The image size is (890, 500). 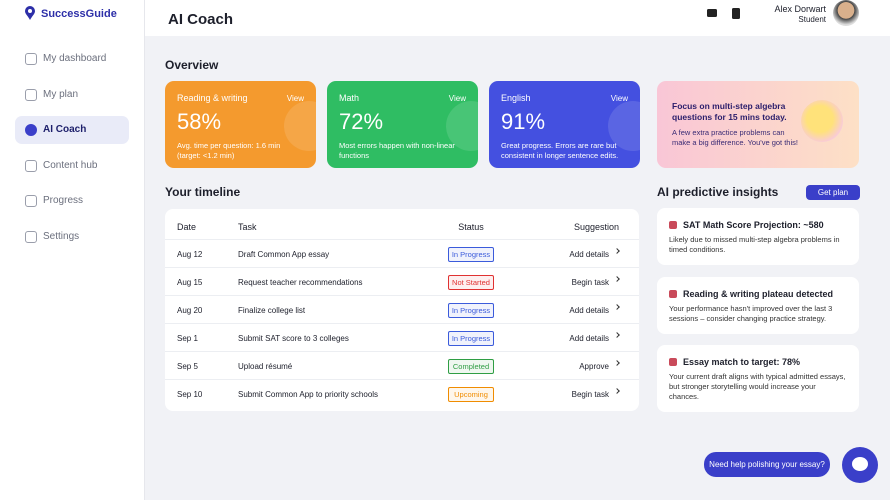 What do you see at coordinates (201, 19) in the screenshot?
I see `page-title: AI Coach` at bounding box center [201, 19].